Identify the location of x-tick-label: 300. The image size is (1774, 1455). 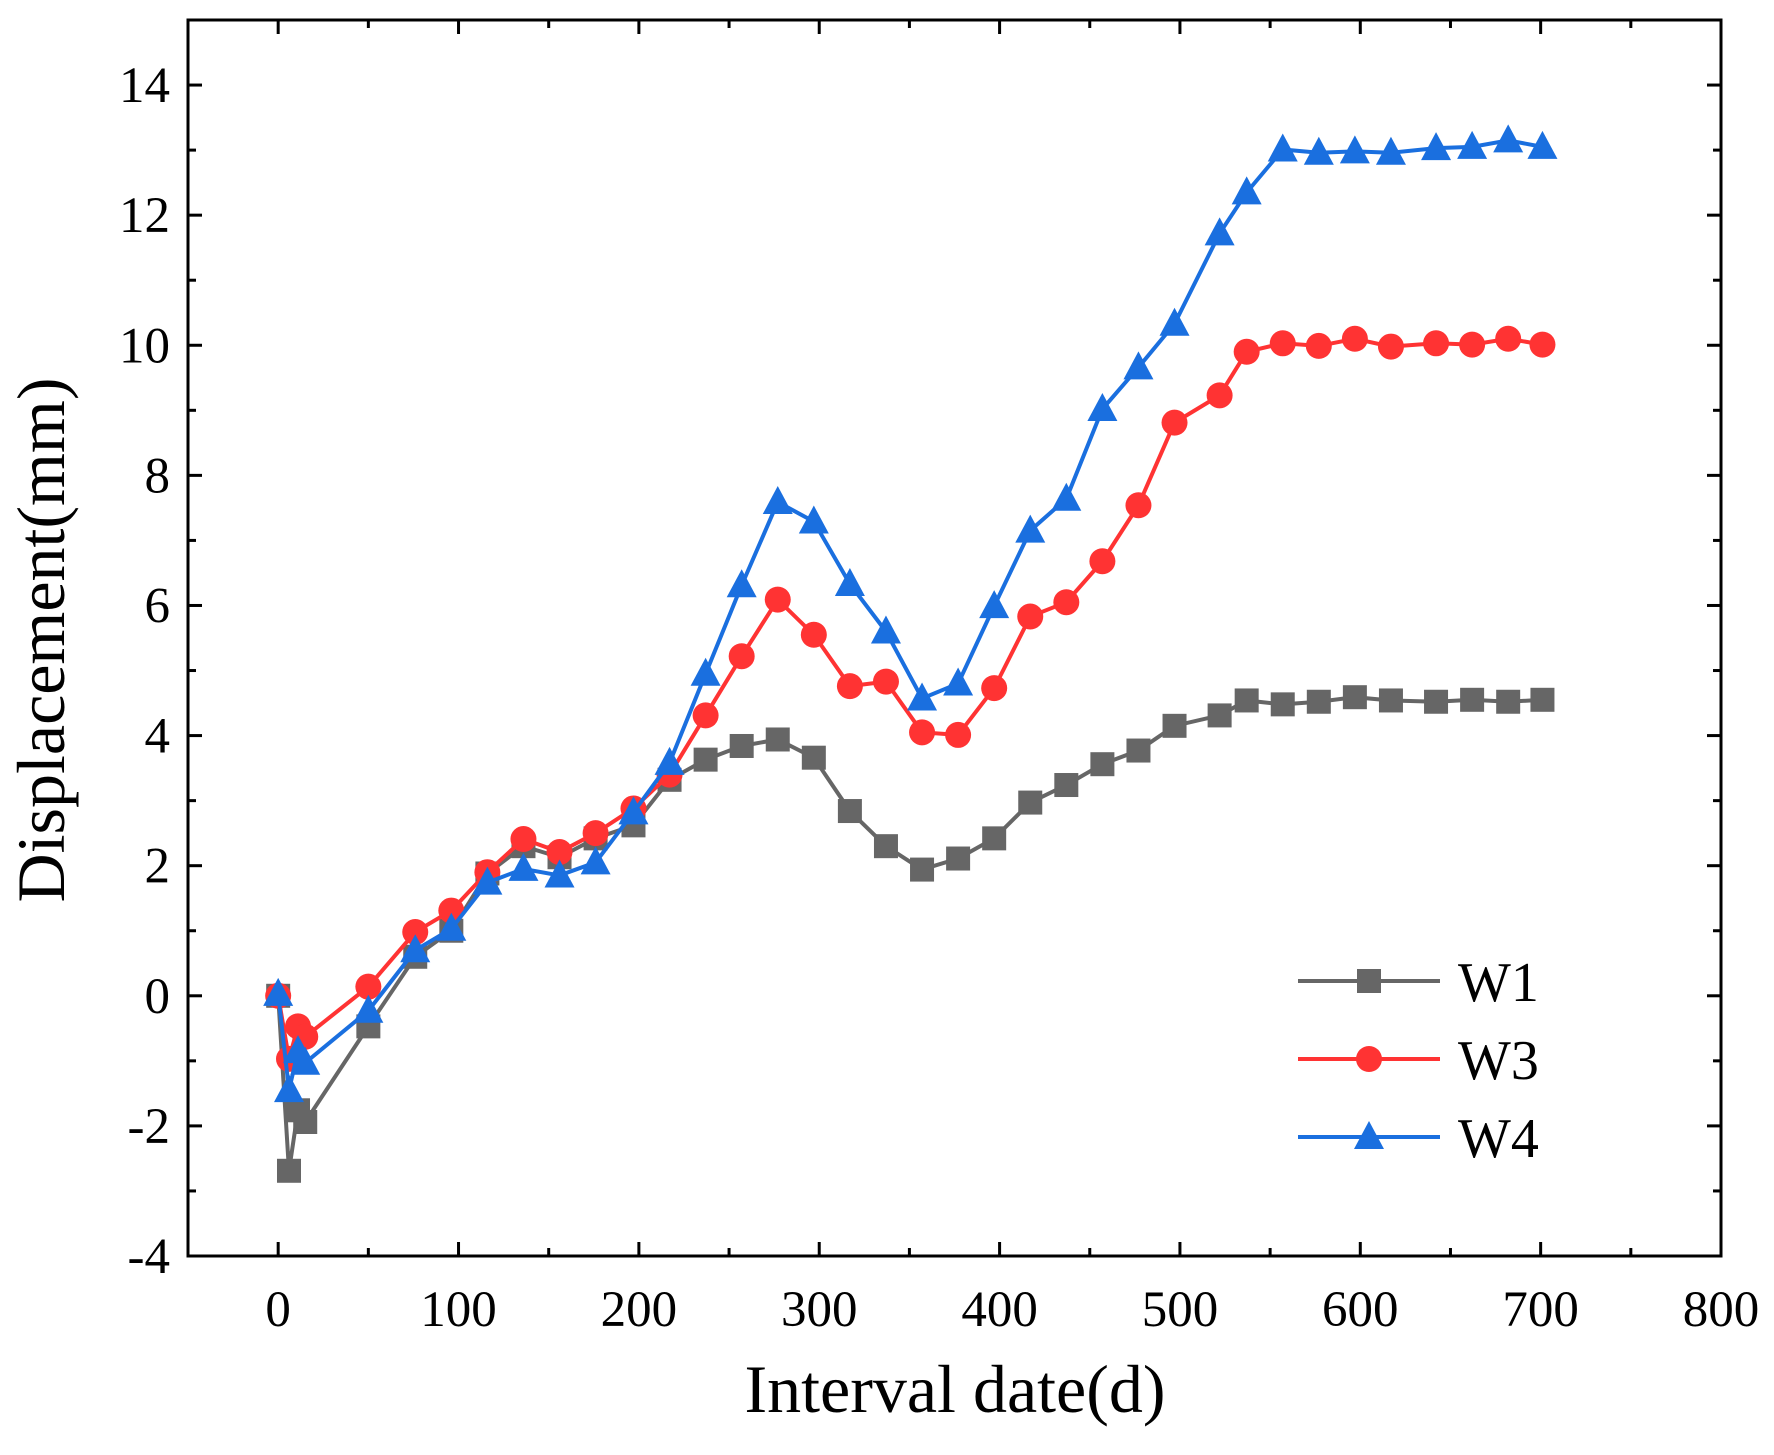
(819, 1310).